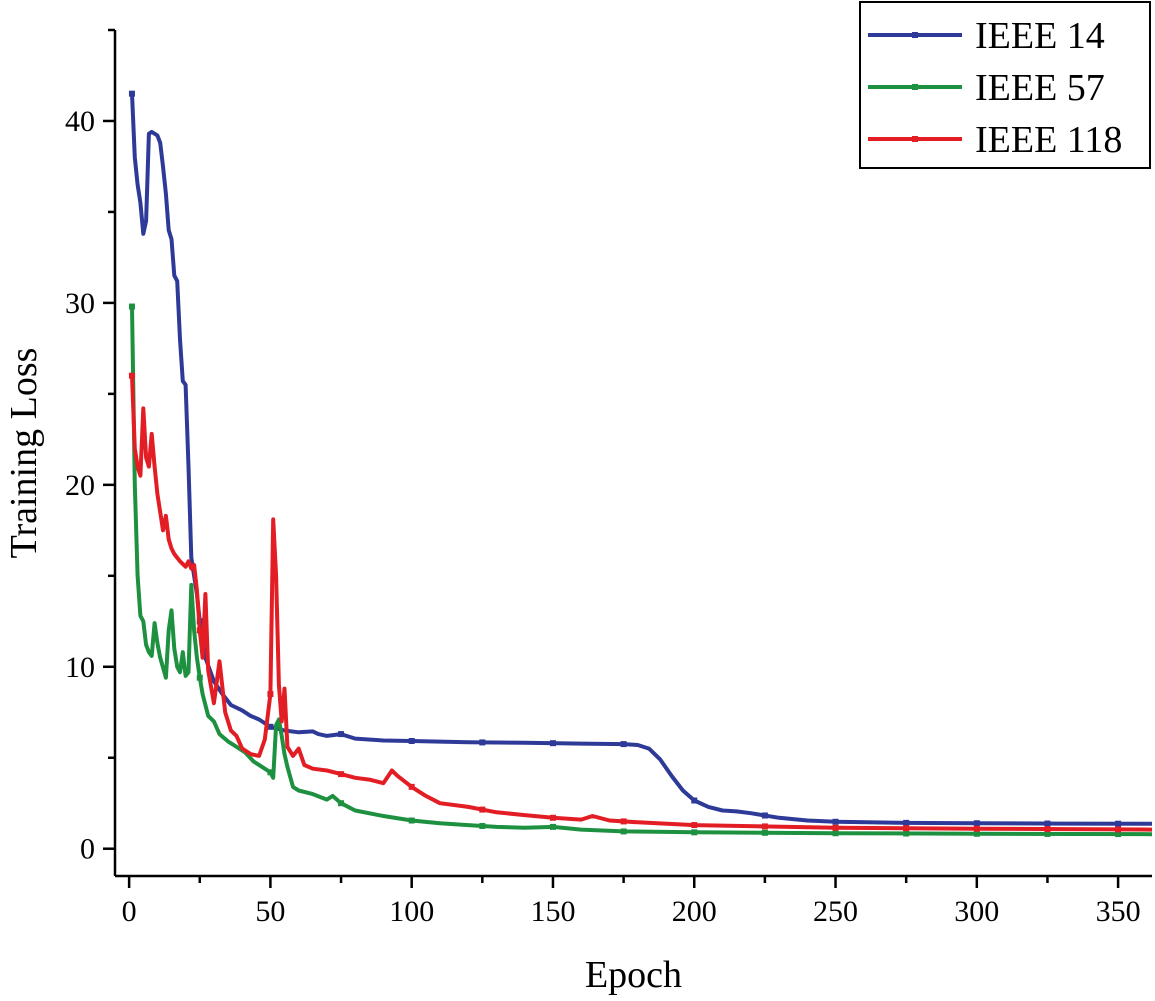 Image resolution: width=1155 pixels, height=1001 pixels. What do you see at coordinates (1040, 88) in the screenshot?
I see `legend-label-ieee-57: IEEE 57` at bounding box center [1040, 88].